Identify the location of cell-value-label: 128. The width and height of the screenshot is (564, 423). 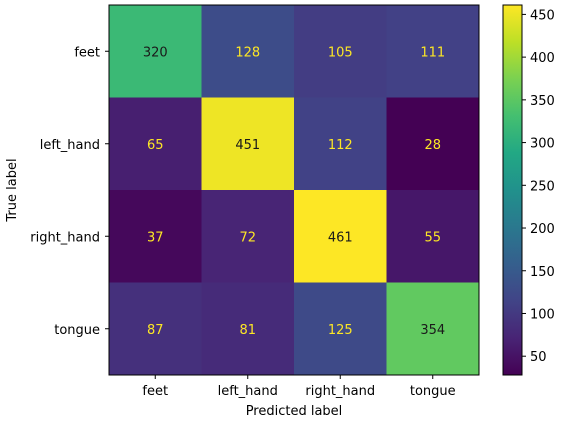
(247, 52).